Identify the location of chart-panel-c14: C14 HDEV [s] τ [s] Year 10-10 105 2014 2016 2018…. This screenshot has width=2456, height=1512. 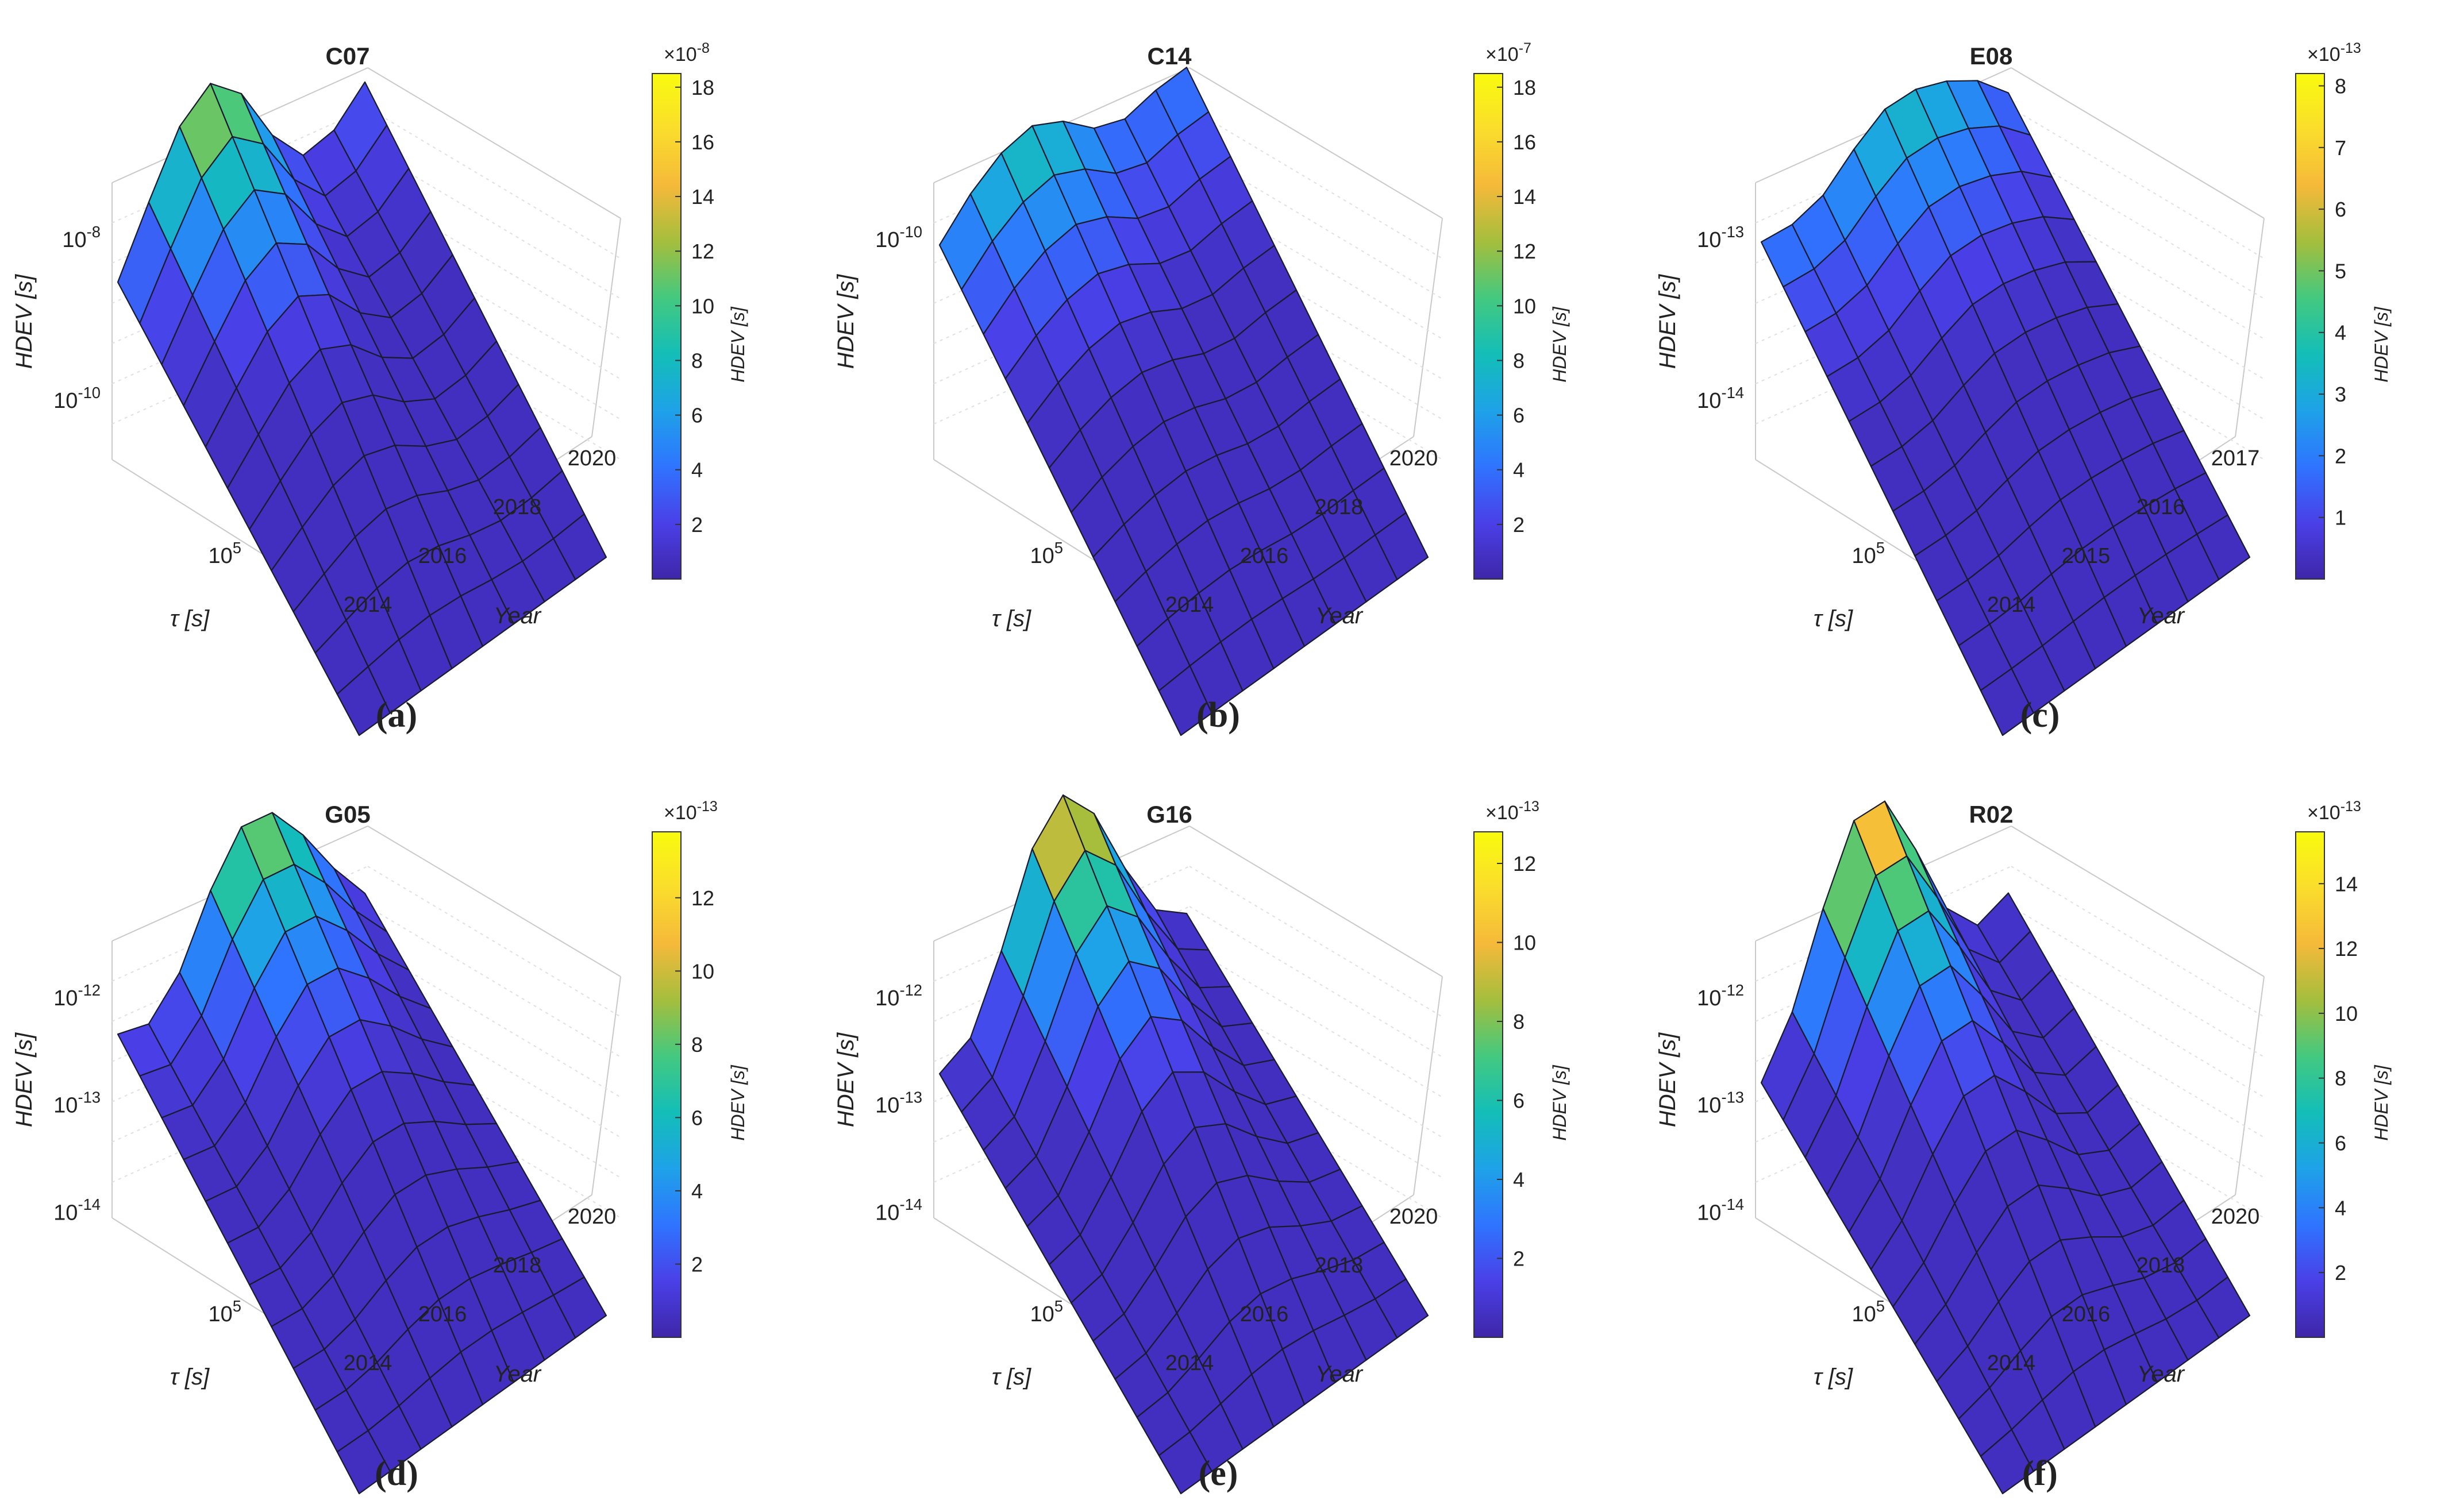
(1201, 388).